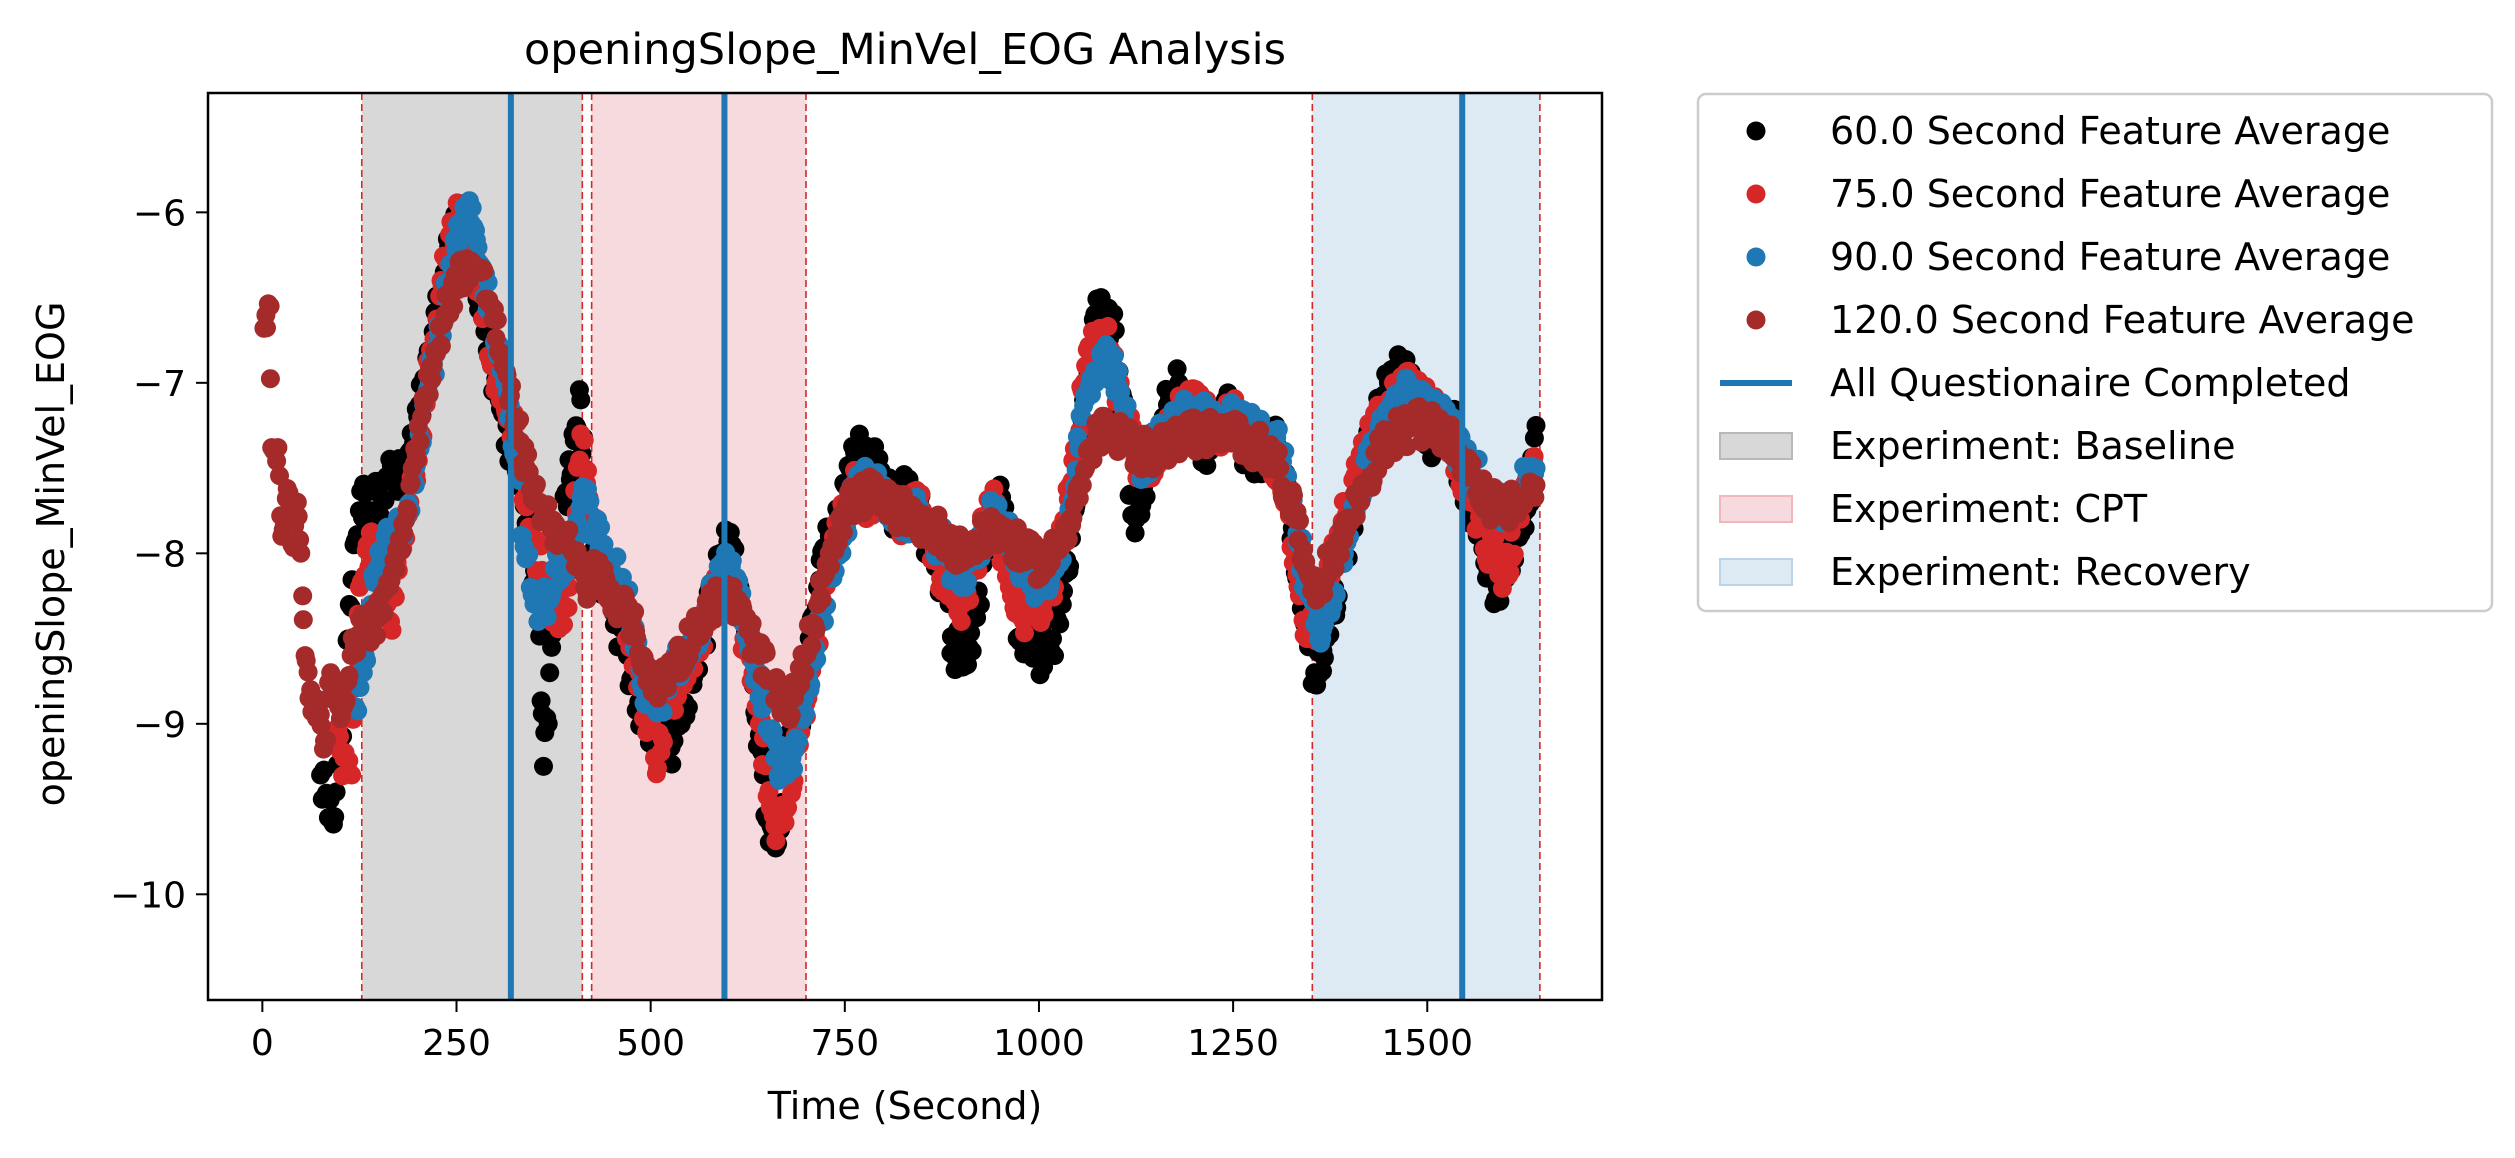 The image size is (2515, 1158). I want to click on legend-label: 60.0 Second Feature Average, so click(2110, 131).